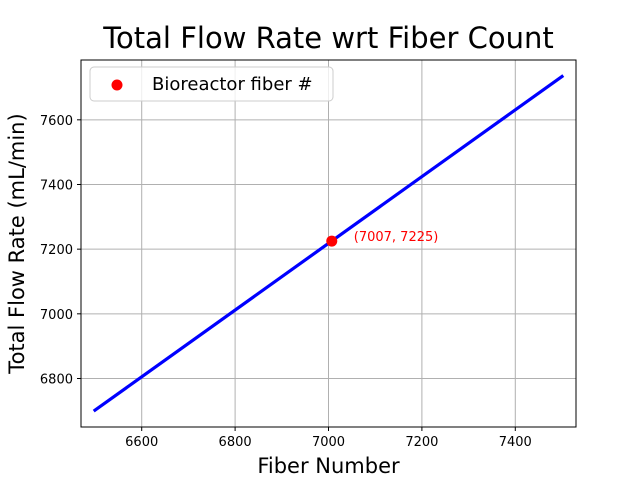  Describe the element at coordinates (117, 85) in the screenshot. I see `legend-marker` at that location.